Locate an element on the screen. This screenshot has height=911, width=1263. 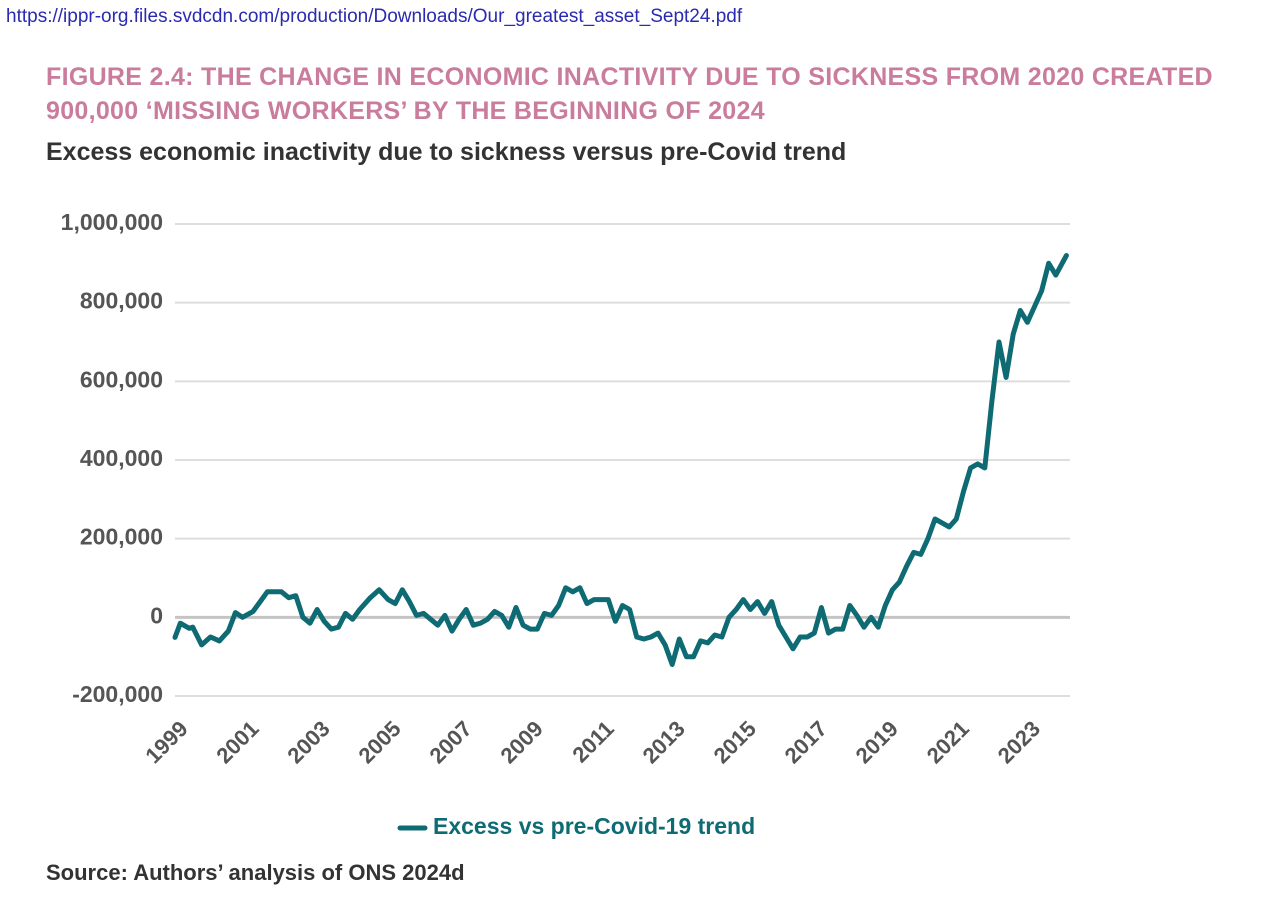
x-tick-label: 2005 is located at coordinates (379, 742).